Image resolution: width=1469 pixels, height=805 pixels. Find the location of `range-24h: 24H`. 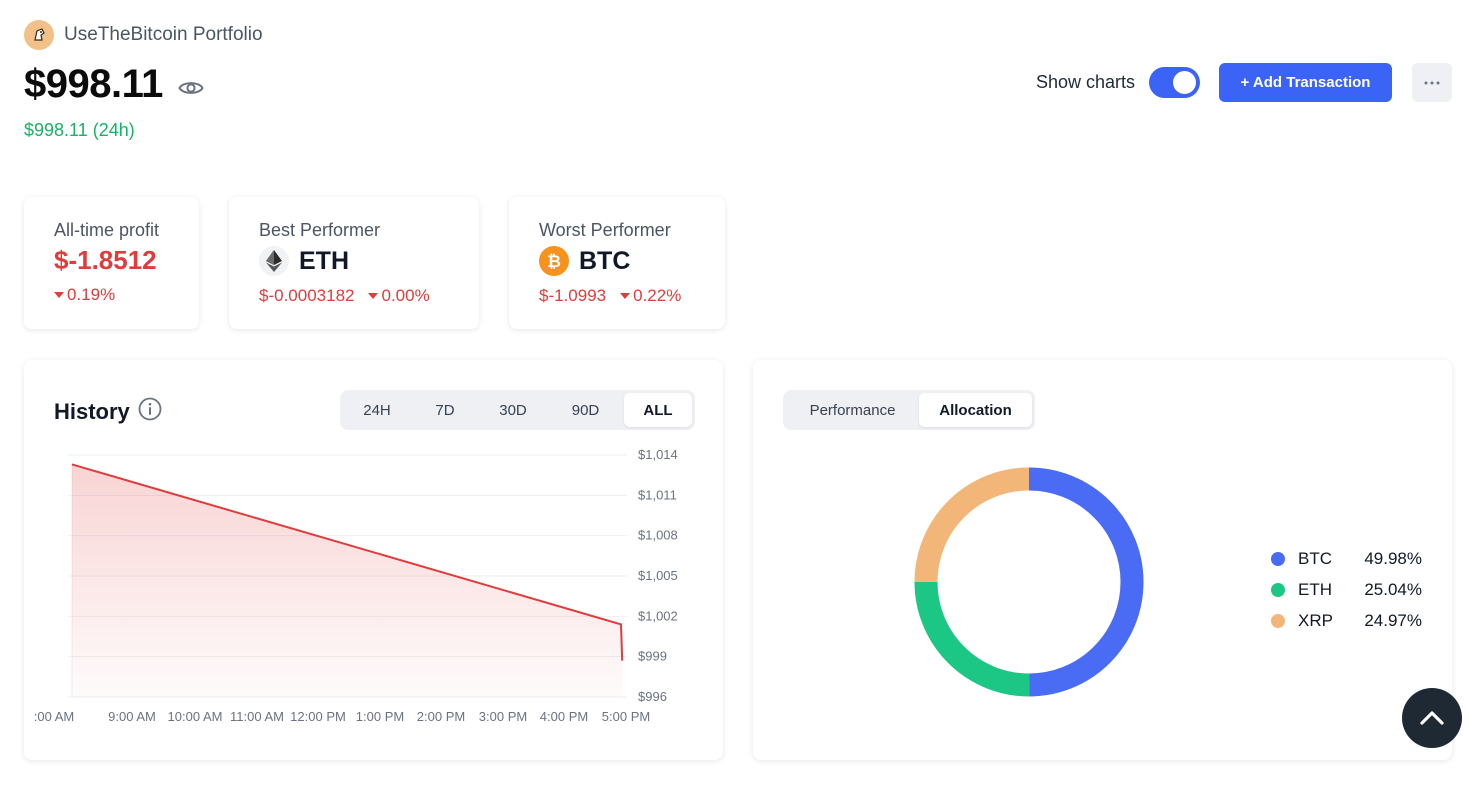

range-24h: 24H is located at coordinates (377, 410).